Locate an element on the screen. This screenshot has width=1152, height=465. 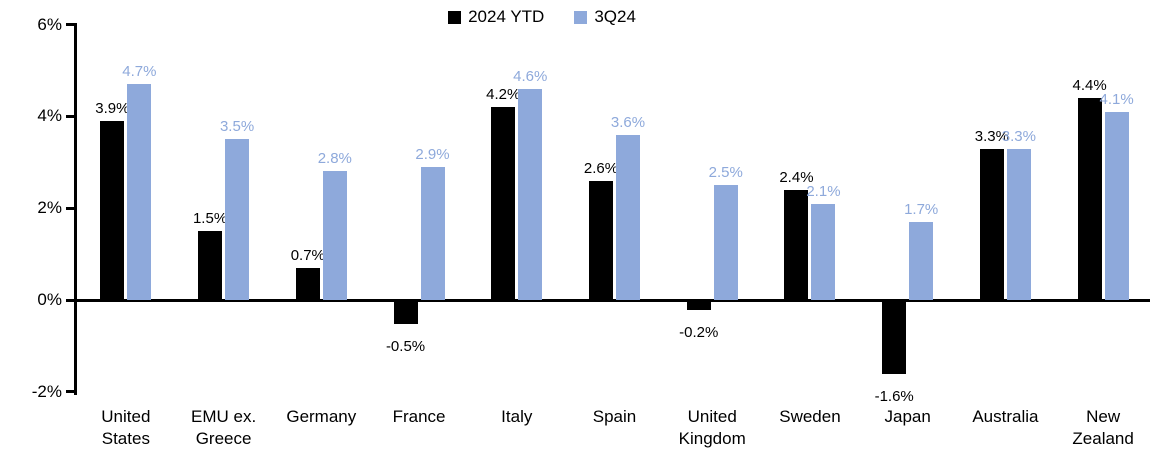
legend-label-3q24: 3Q24 is located at coordinates (615, 16).